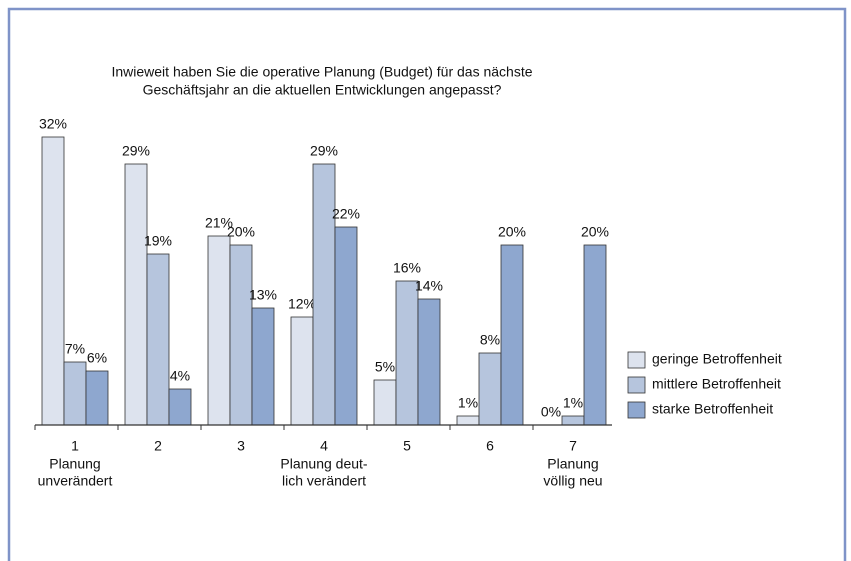 Image resolution: width=851 pixels, height=561 pixels. I want to click on annotation: unverändert, so click(75, 481).